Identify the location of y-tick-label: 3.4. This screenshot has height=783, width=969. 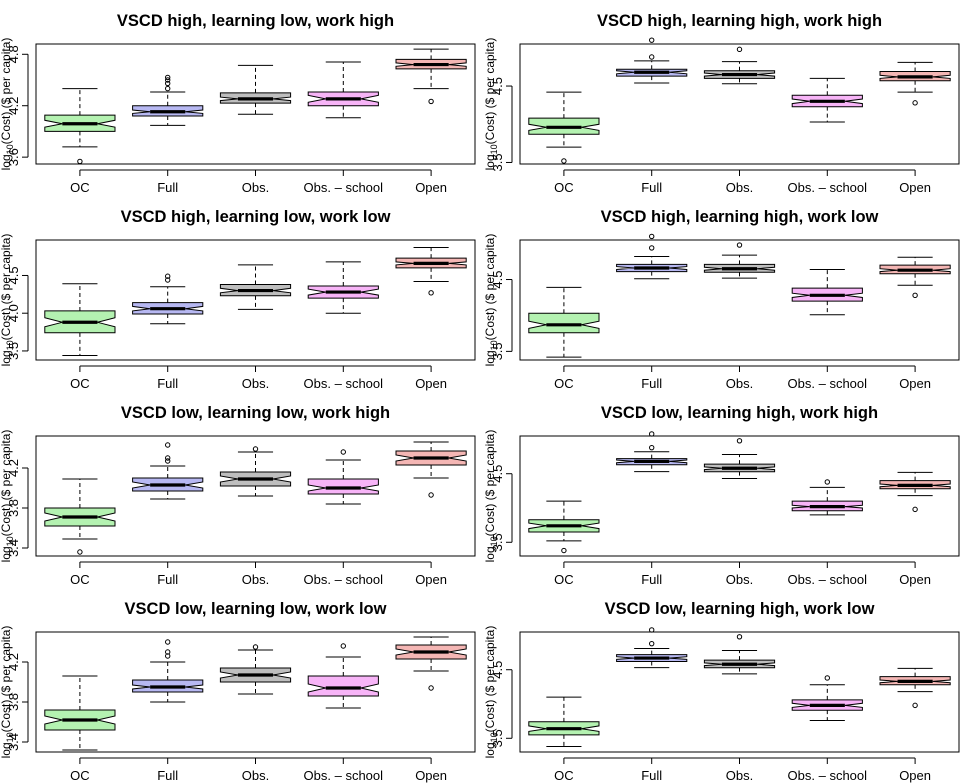
(13, 548).